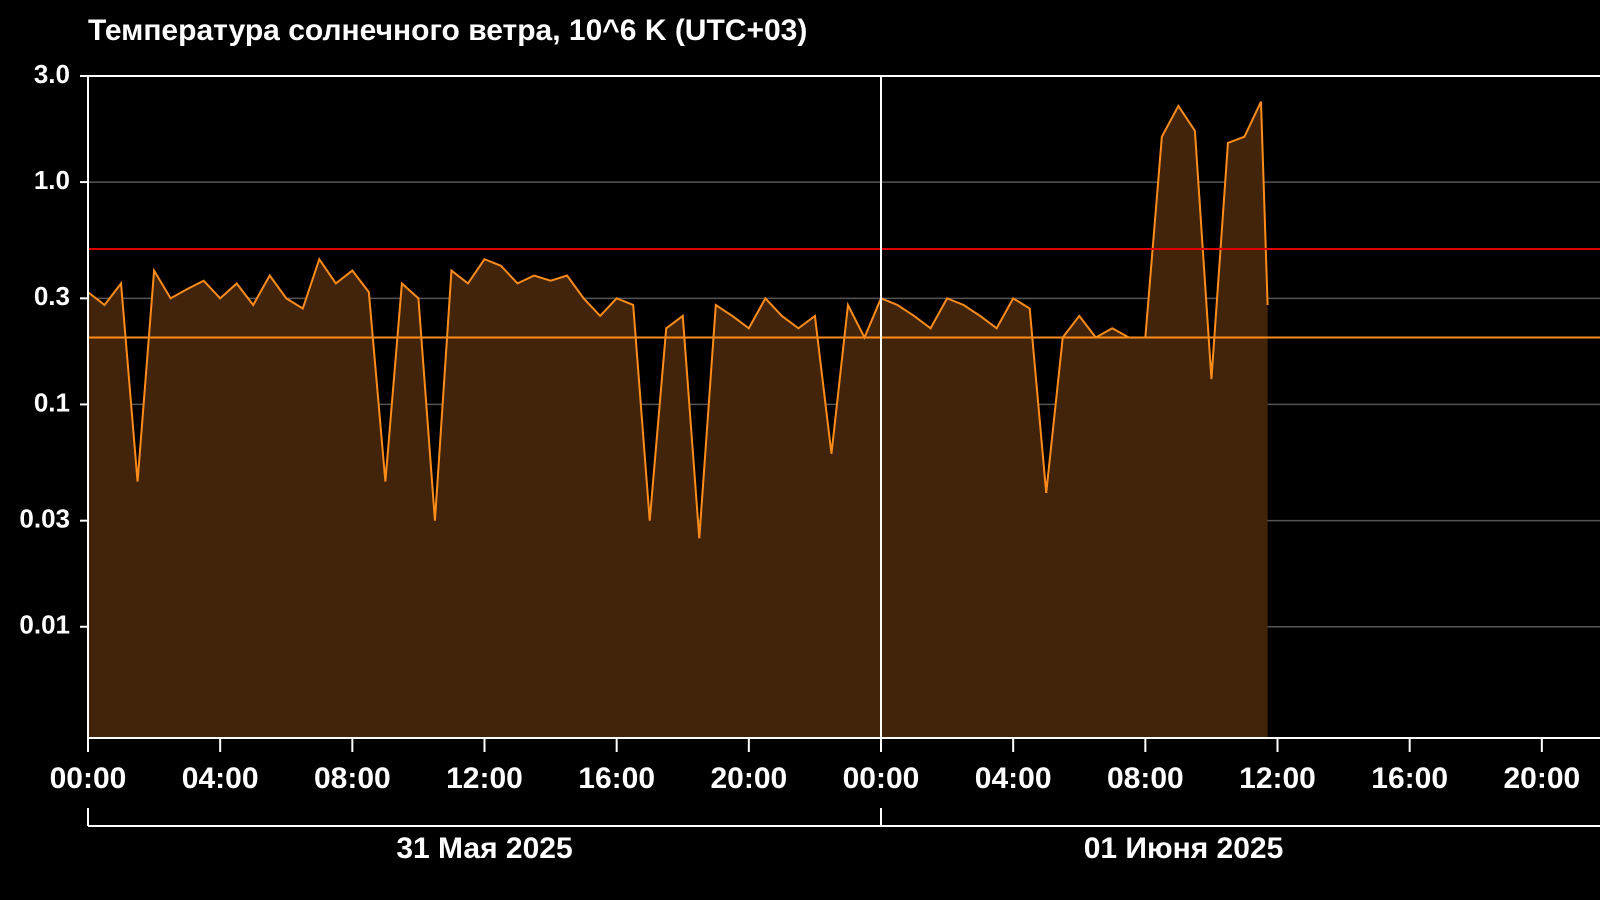 The height and width of the screenshot is (900, 1600). What do you see at coordinates (52, 180) in the screenshot?
I see `y-tick-label: 1.0` at bounding box center [52, 180].